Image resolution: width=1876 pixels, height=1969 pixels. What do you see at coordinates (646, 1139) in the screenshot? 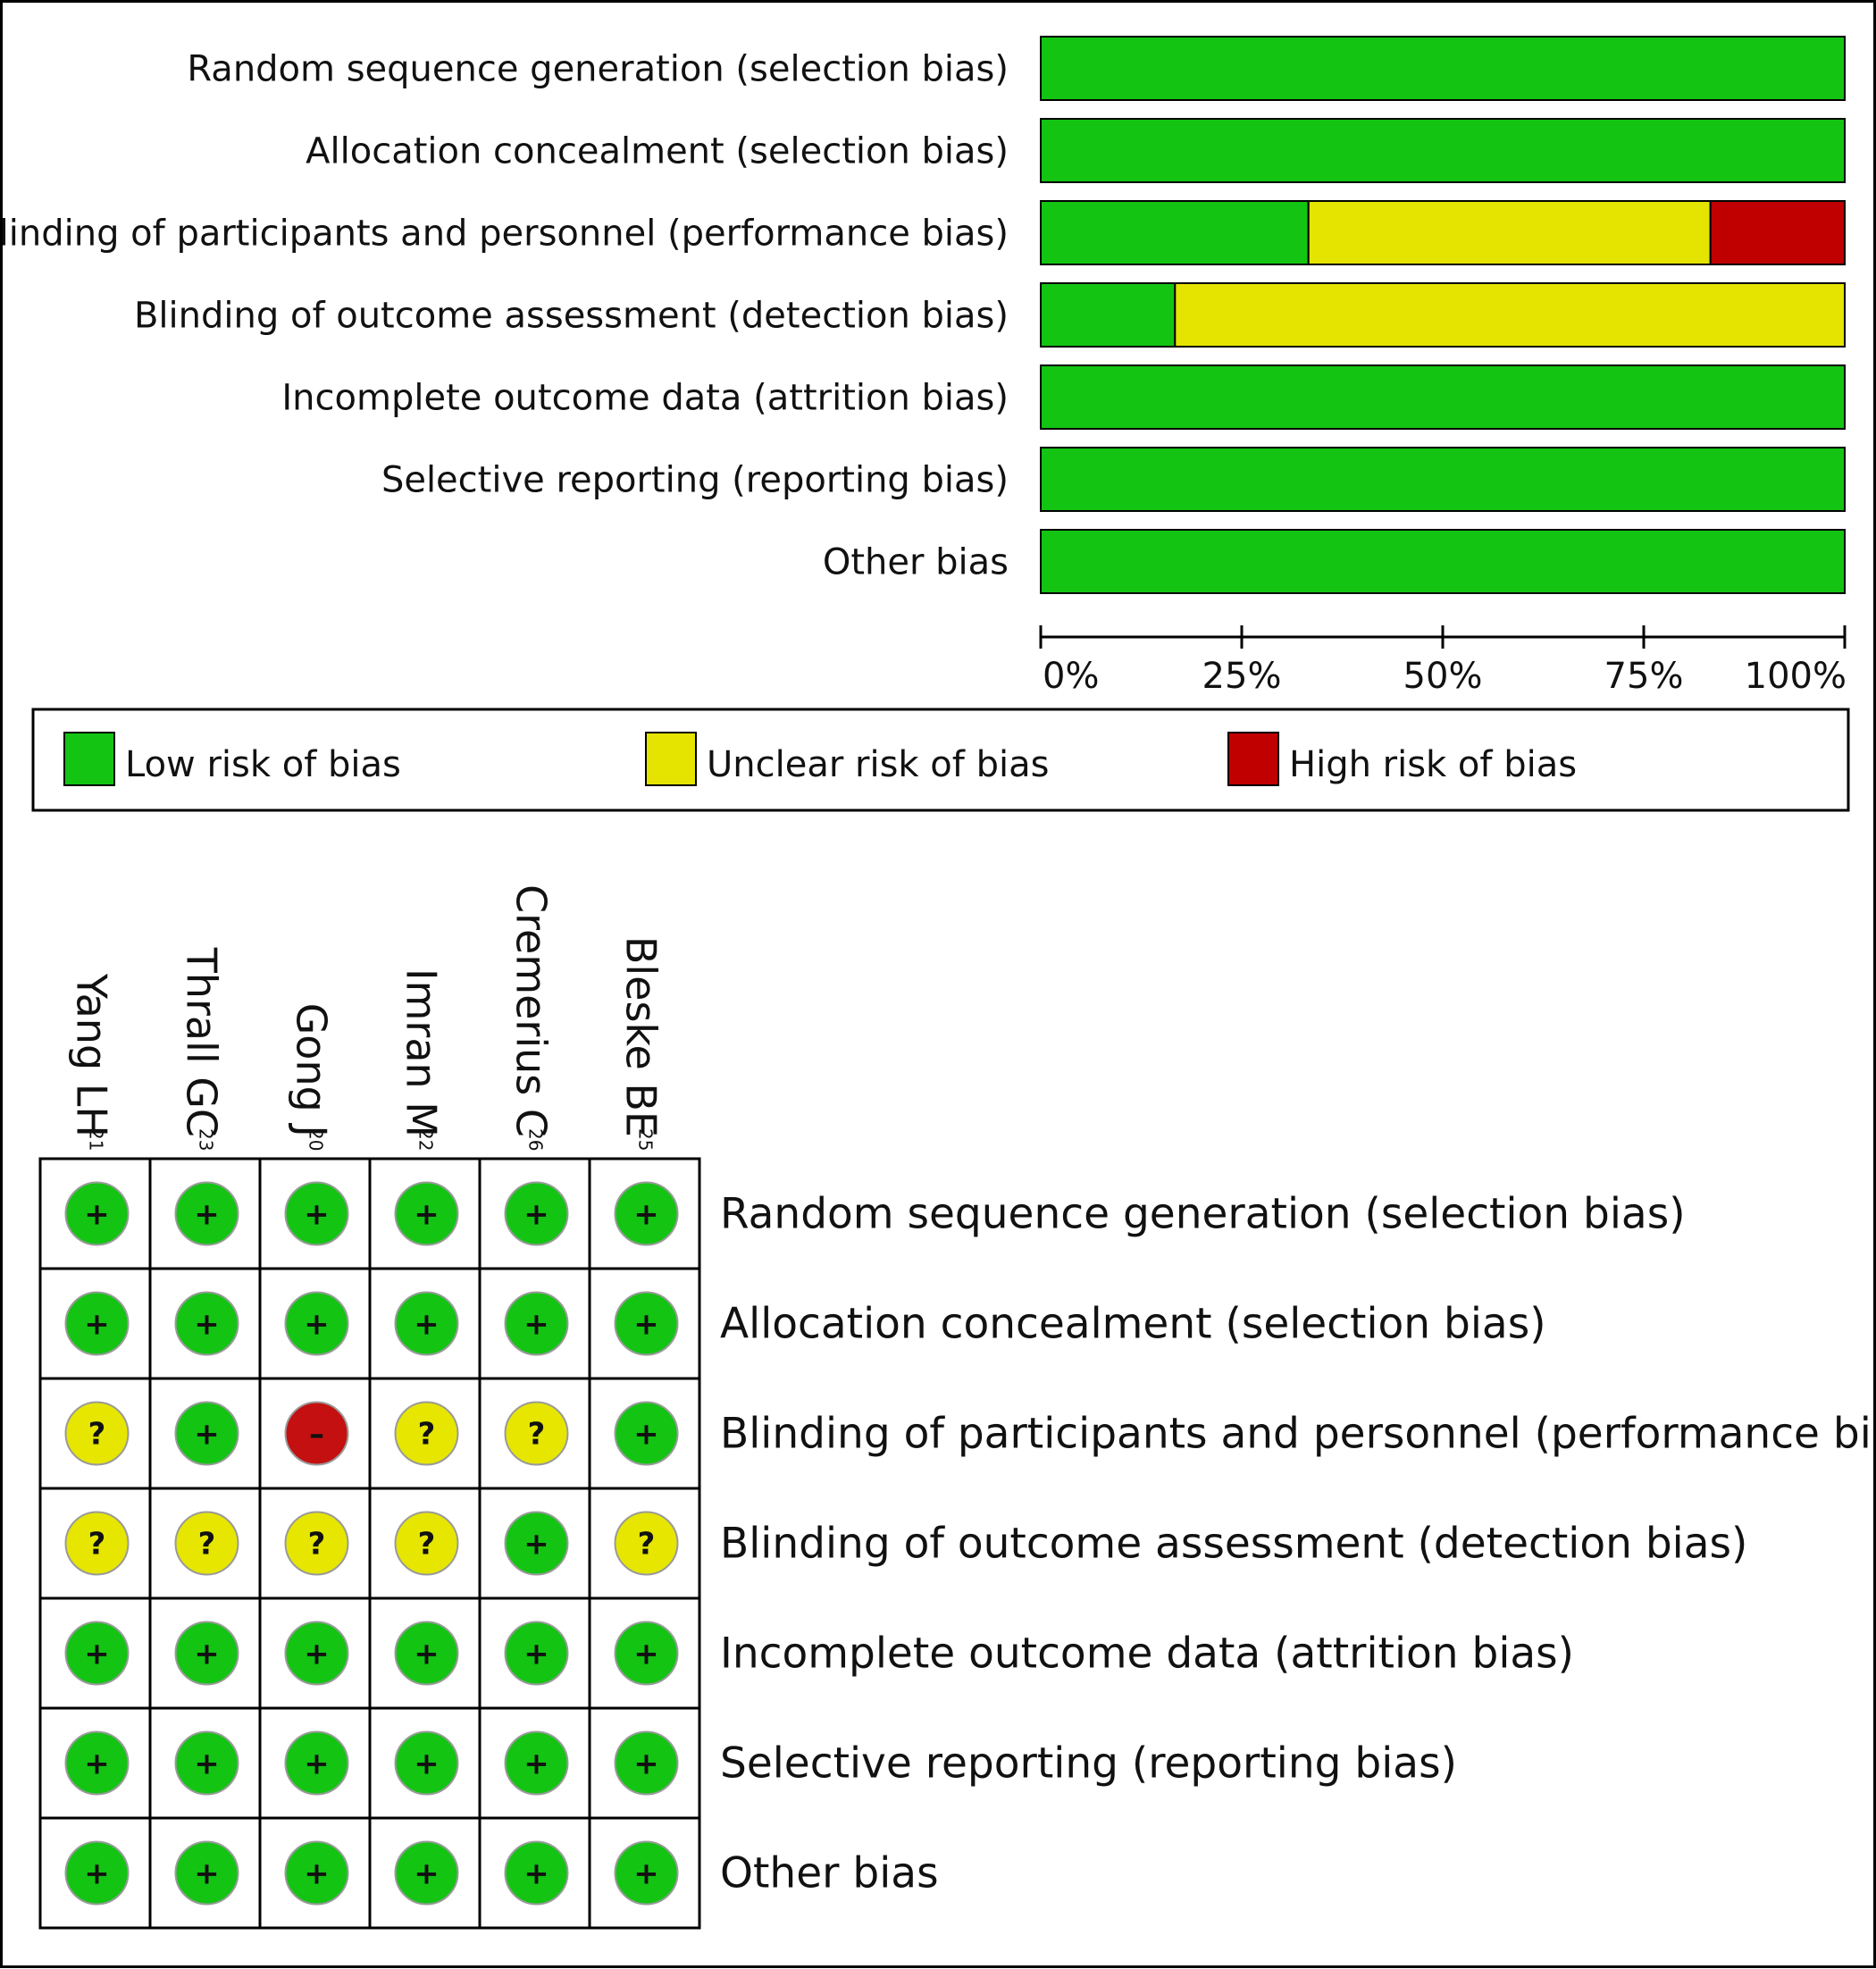
I see `study-reference: 25` at bounding box center [646, 1139].